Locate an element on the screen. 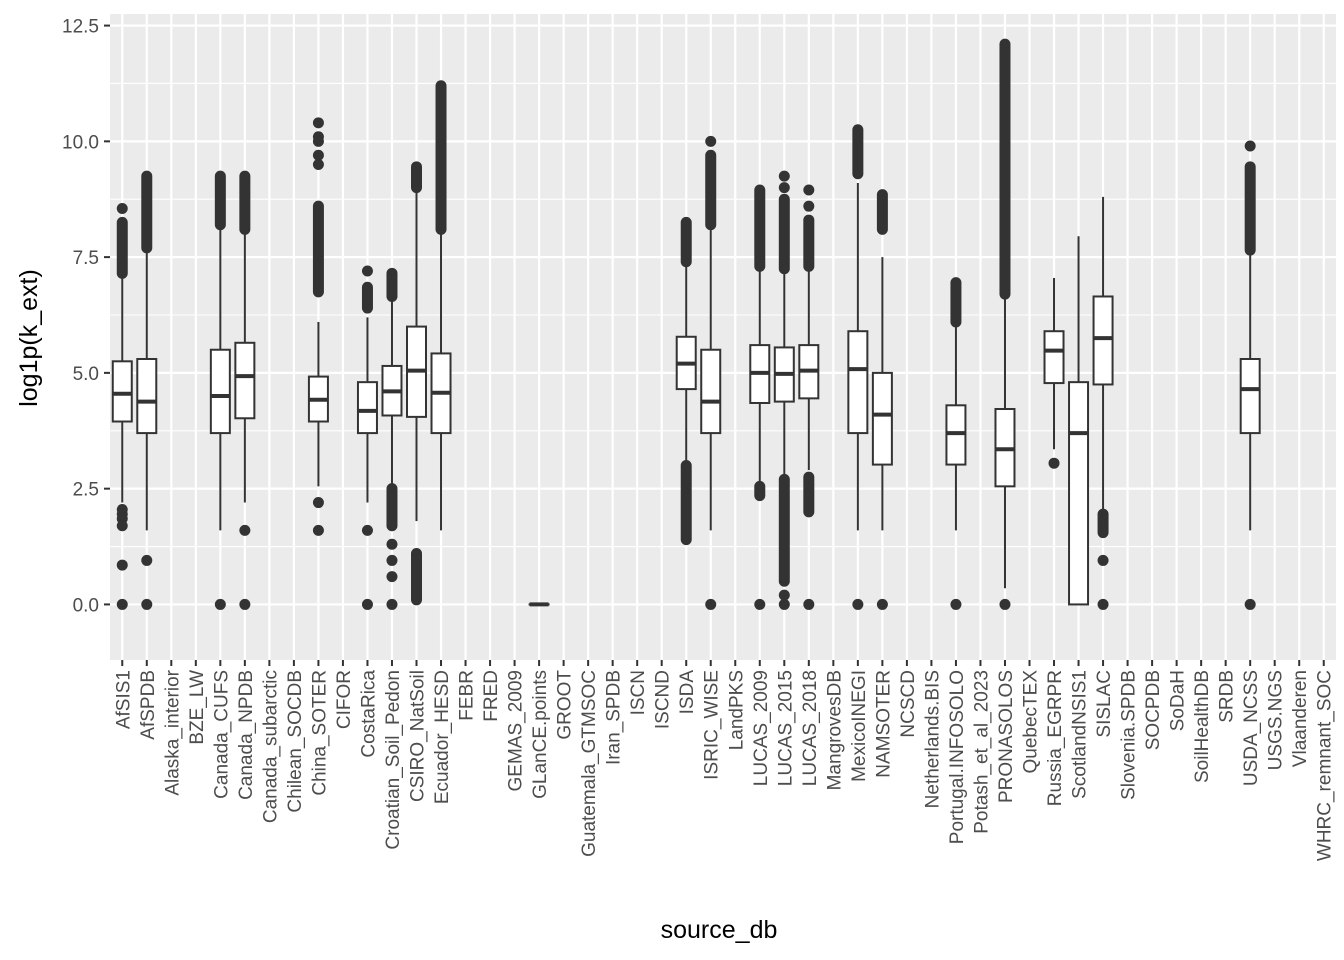 The image size is (1344, 960). box-AfSIS1 is located at coordinates (122, 406).